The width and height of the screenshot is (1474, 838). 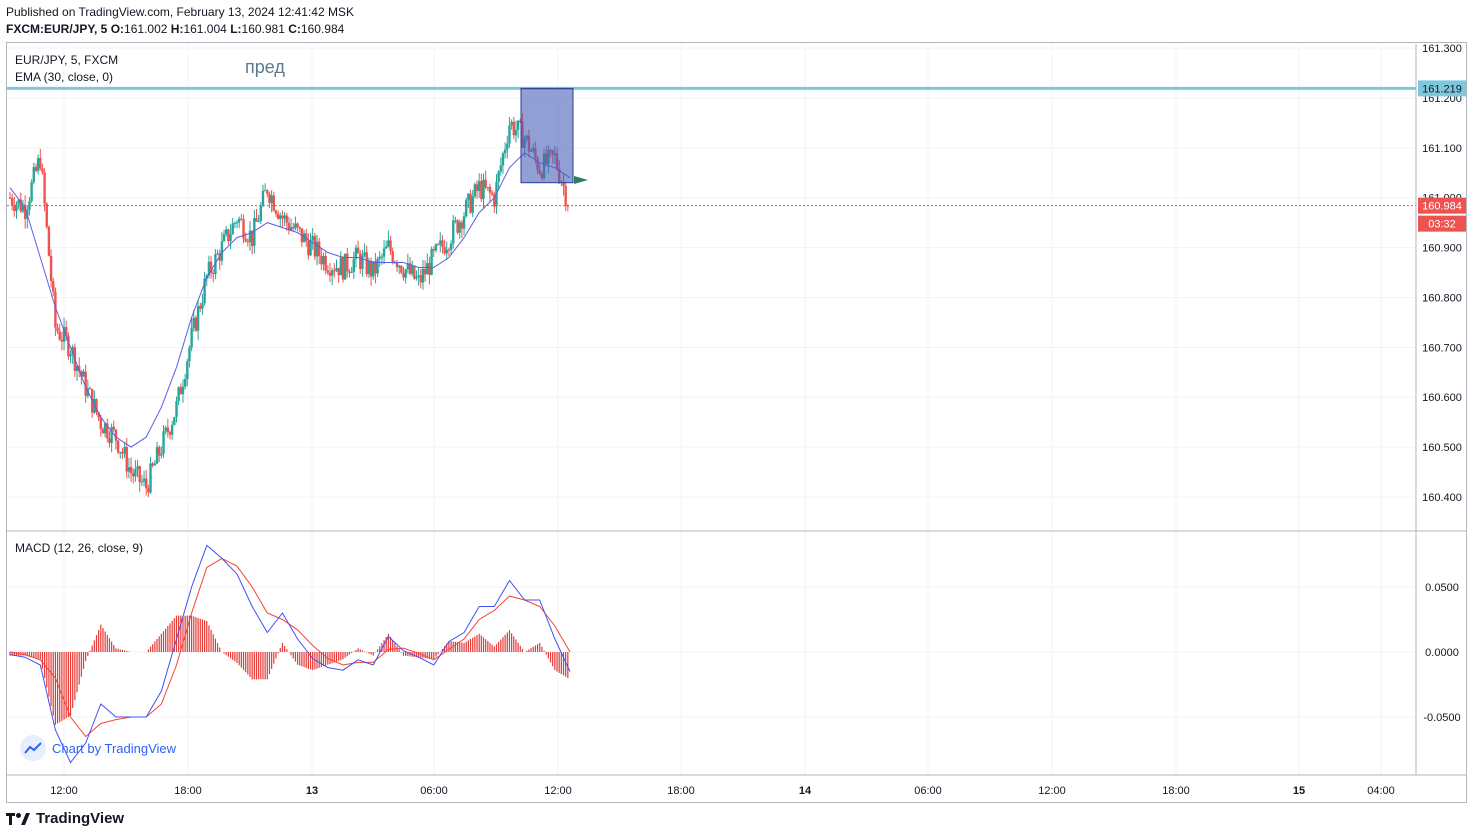 I want to click on legend-ema: EMA (30, close, 0), so click(x=64, y=77).